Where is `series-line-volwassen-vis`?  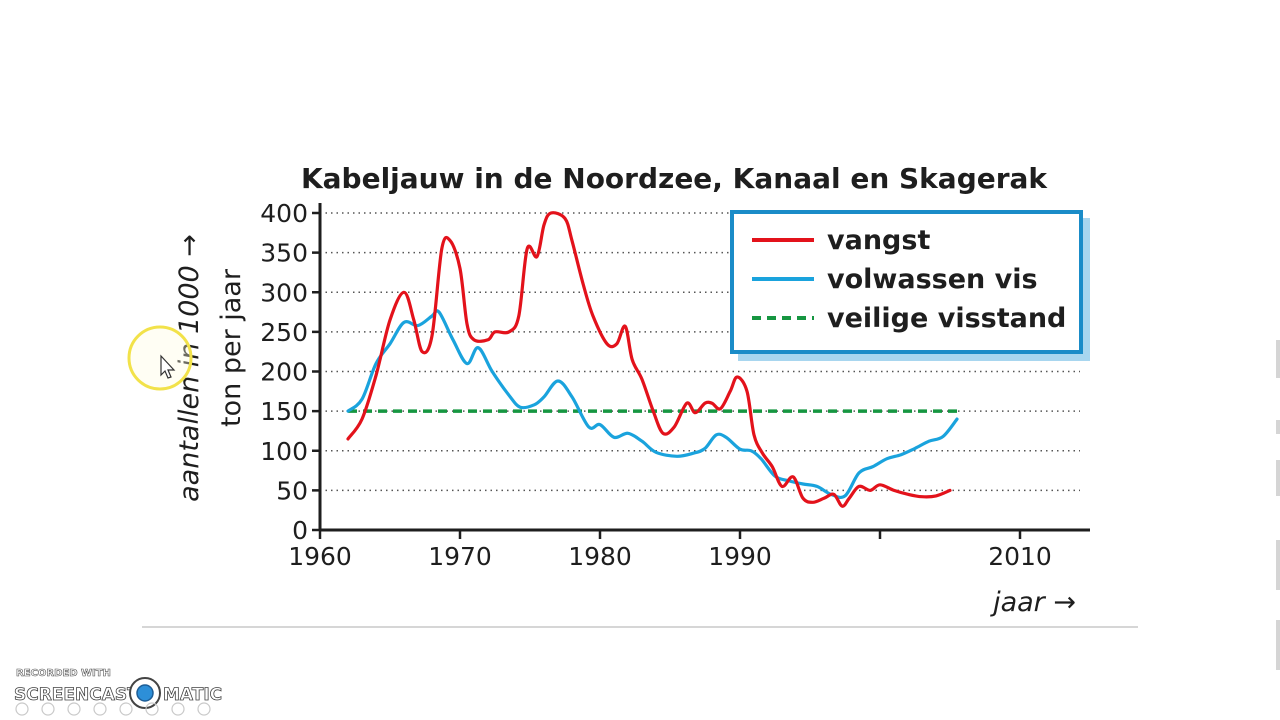 series-line-volwassen-vis is located at coordinates (652, 404).